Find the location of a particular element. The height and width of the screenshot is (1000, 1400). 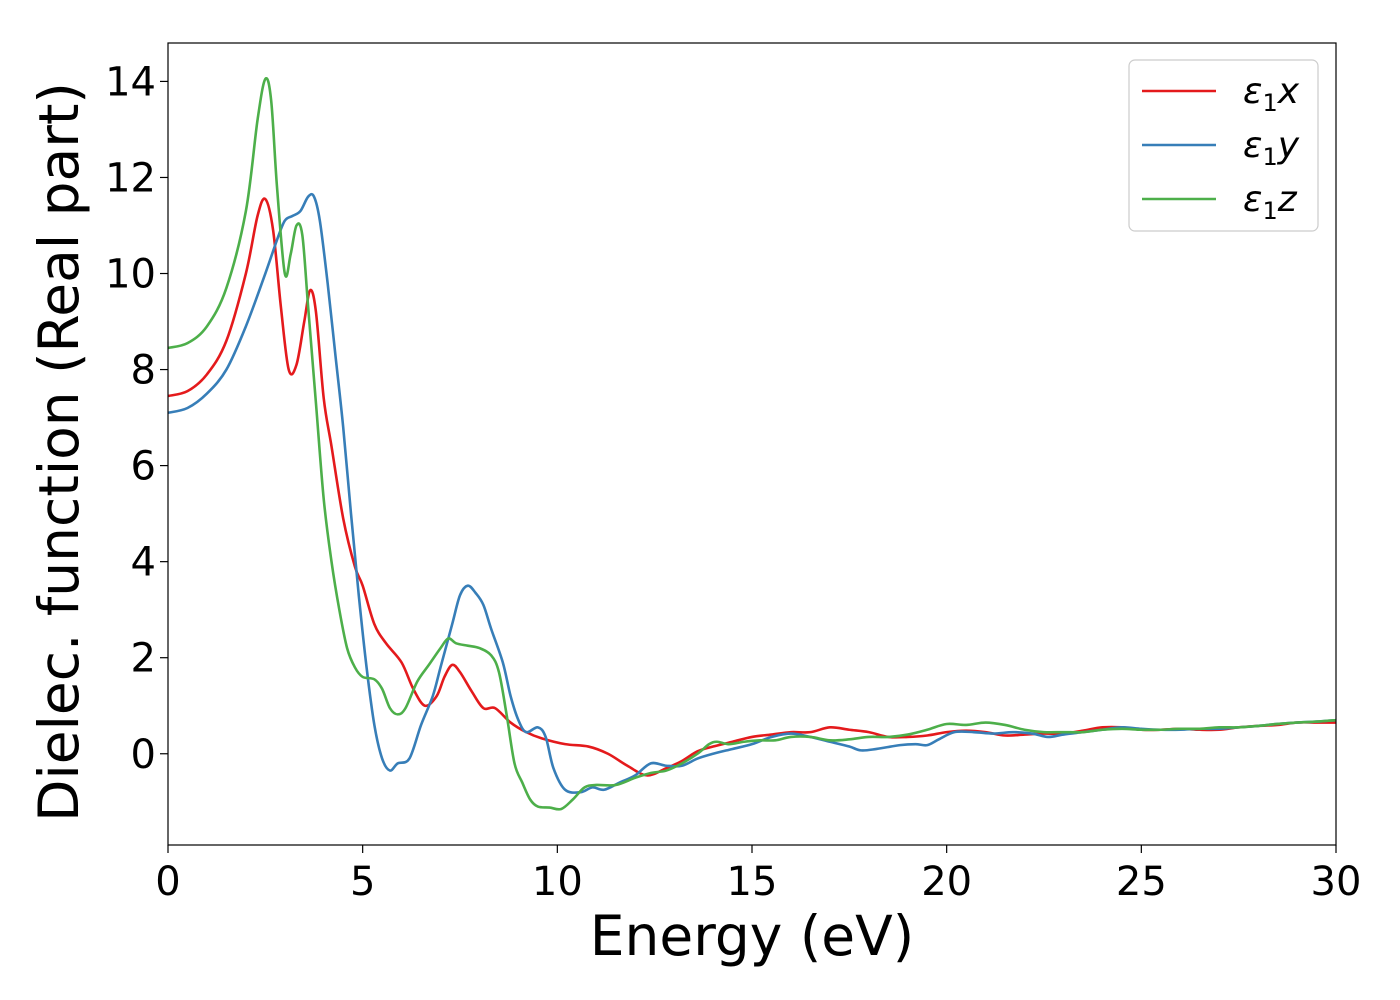

y-tick-label: 2 is located at coordinates (143, 659).